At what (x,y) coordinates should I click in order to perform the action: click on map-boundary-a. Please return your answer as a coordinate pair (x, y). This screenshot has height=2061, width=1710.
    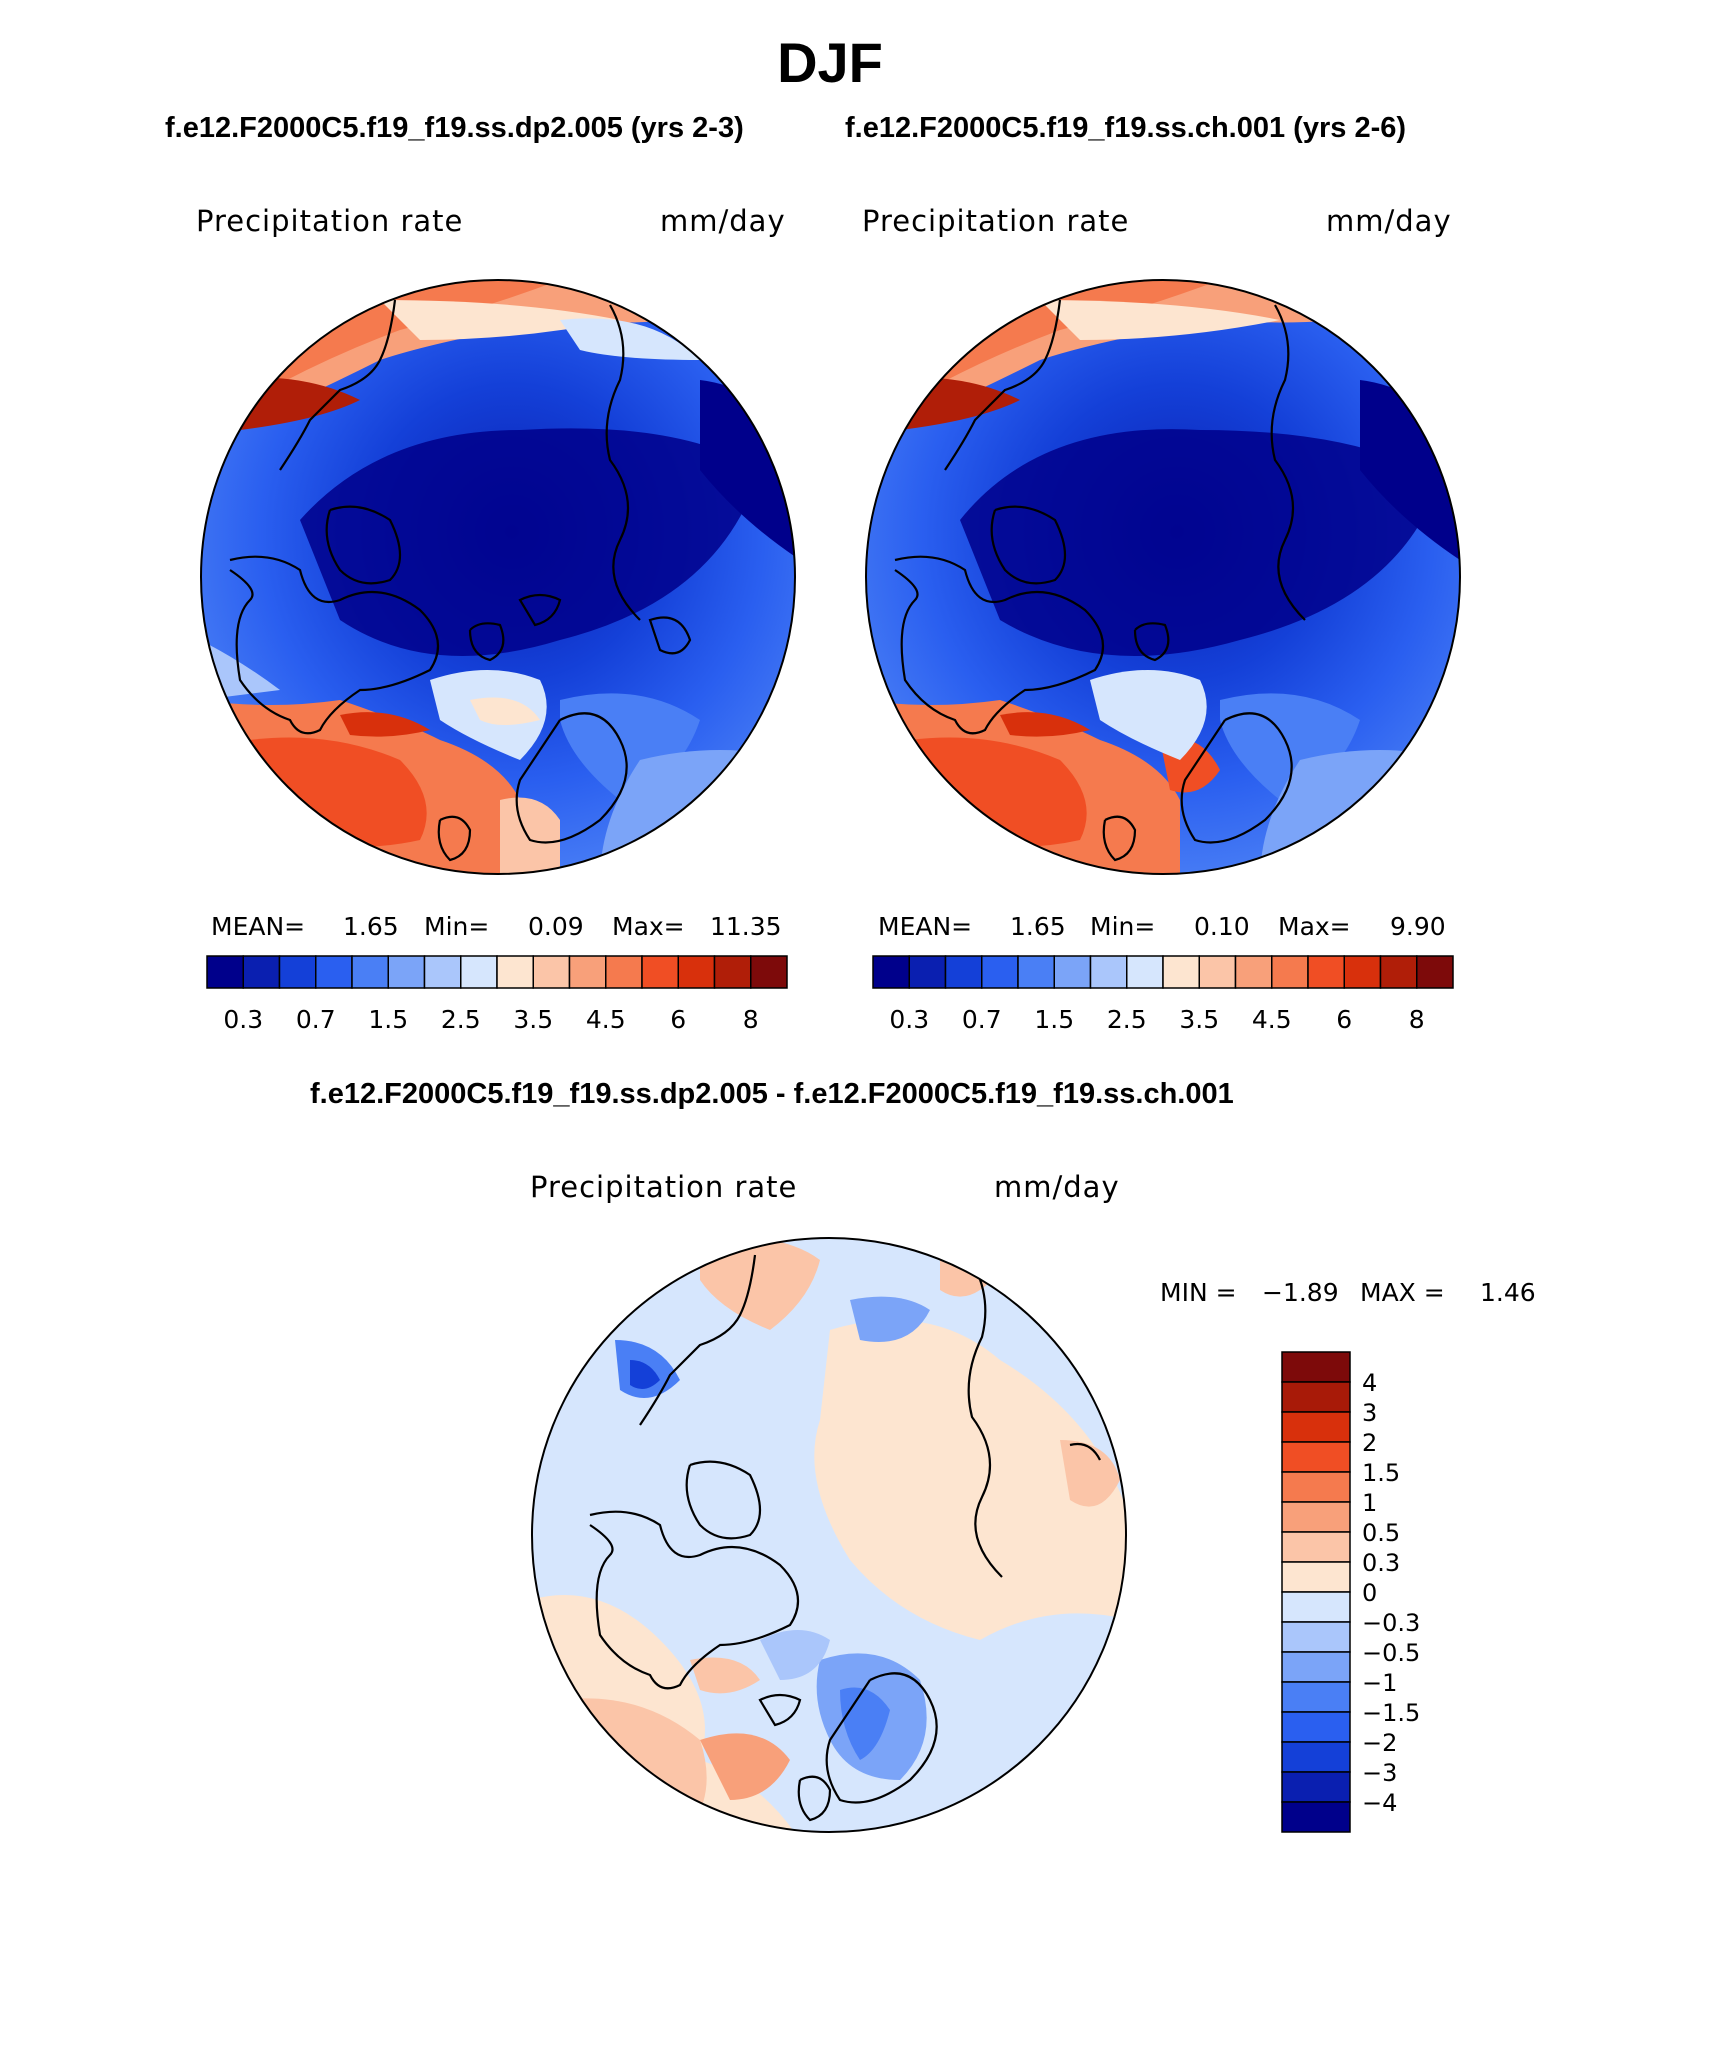
    Looking at the image, I should click on (498, 577).